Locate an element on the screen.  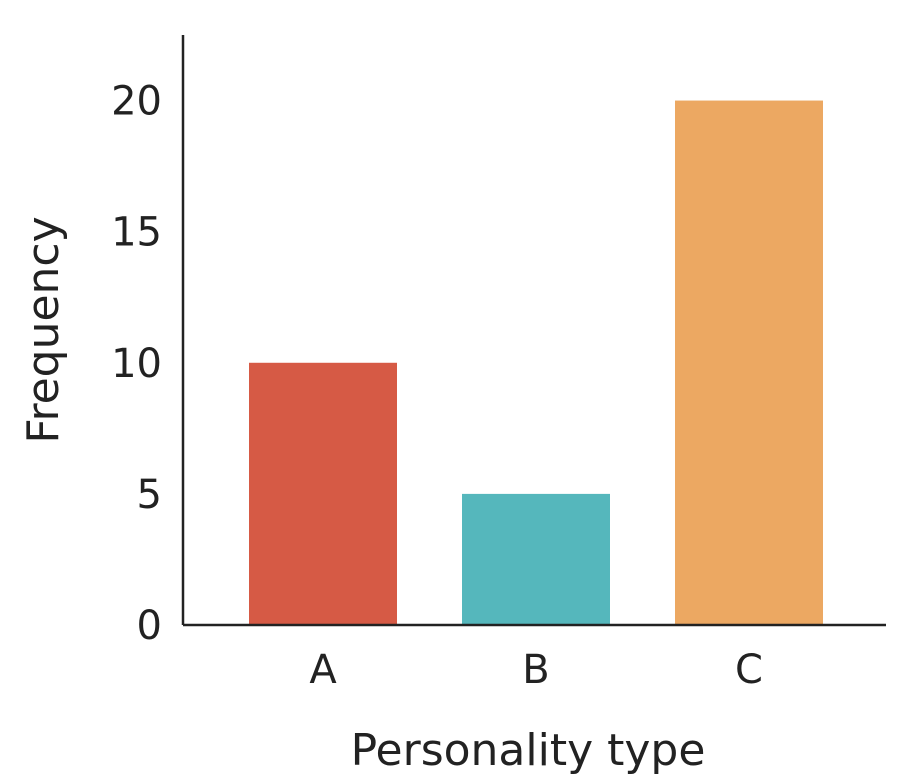
x-tick-label-b: B is located at coordinates (535, 670).